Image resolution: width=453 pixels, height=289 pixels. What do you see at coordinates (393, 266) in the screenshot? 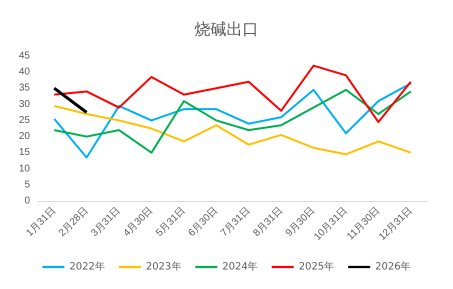
I see `legend-label: 2026年` at bounding box center [393, 266].